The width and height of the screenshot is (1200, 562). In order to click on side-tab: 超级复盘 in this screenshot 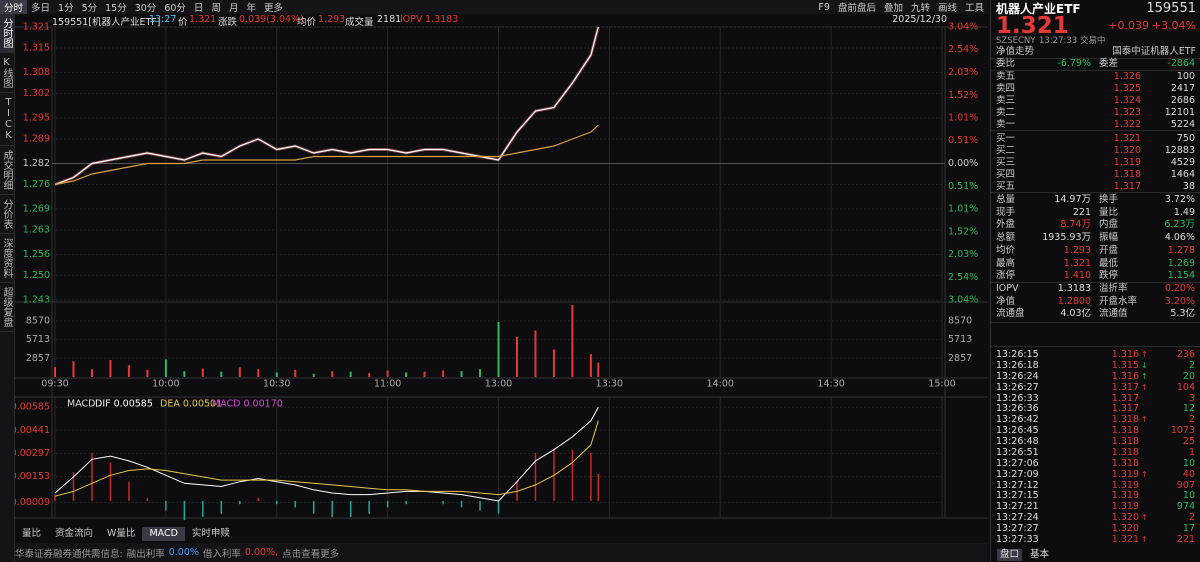, I will do `click(7, 307)`.